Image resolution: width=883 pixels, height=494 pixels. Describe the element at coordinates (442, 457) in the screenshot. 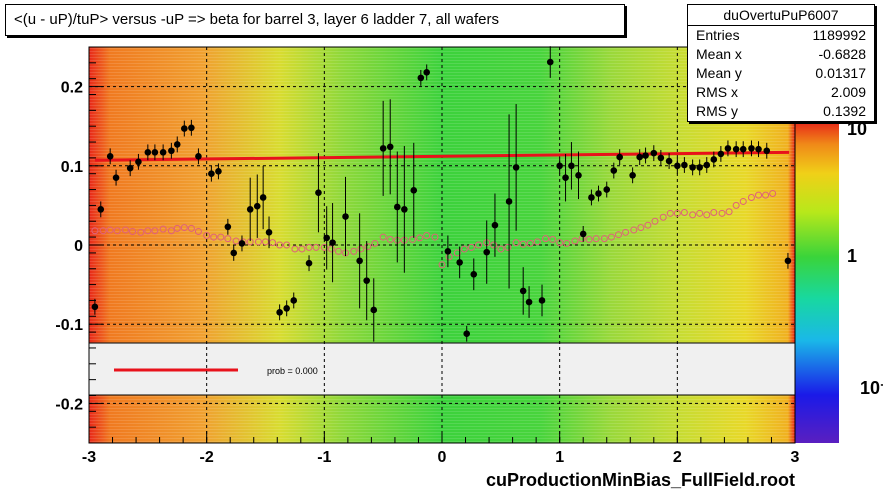

I see `x-tick-label: 0` at that location.